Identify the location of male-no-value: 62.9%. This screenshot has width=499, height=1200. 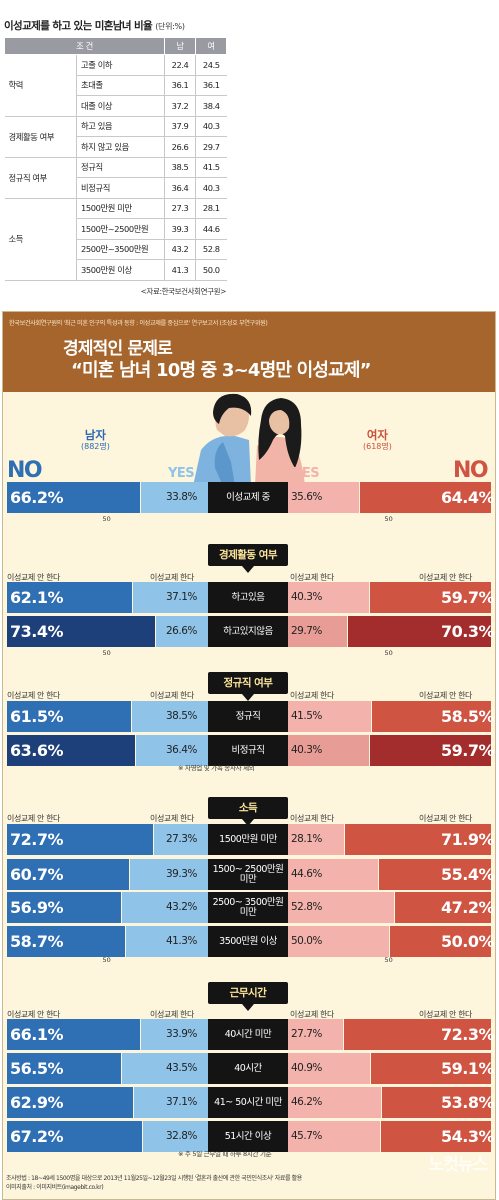
(37, 1102).